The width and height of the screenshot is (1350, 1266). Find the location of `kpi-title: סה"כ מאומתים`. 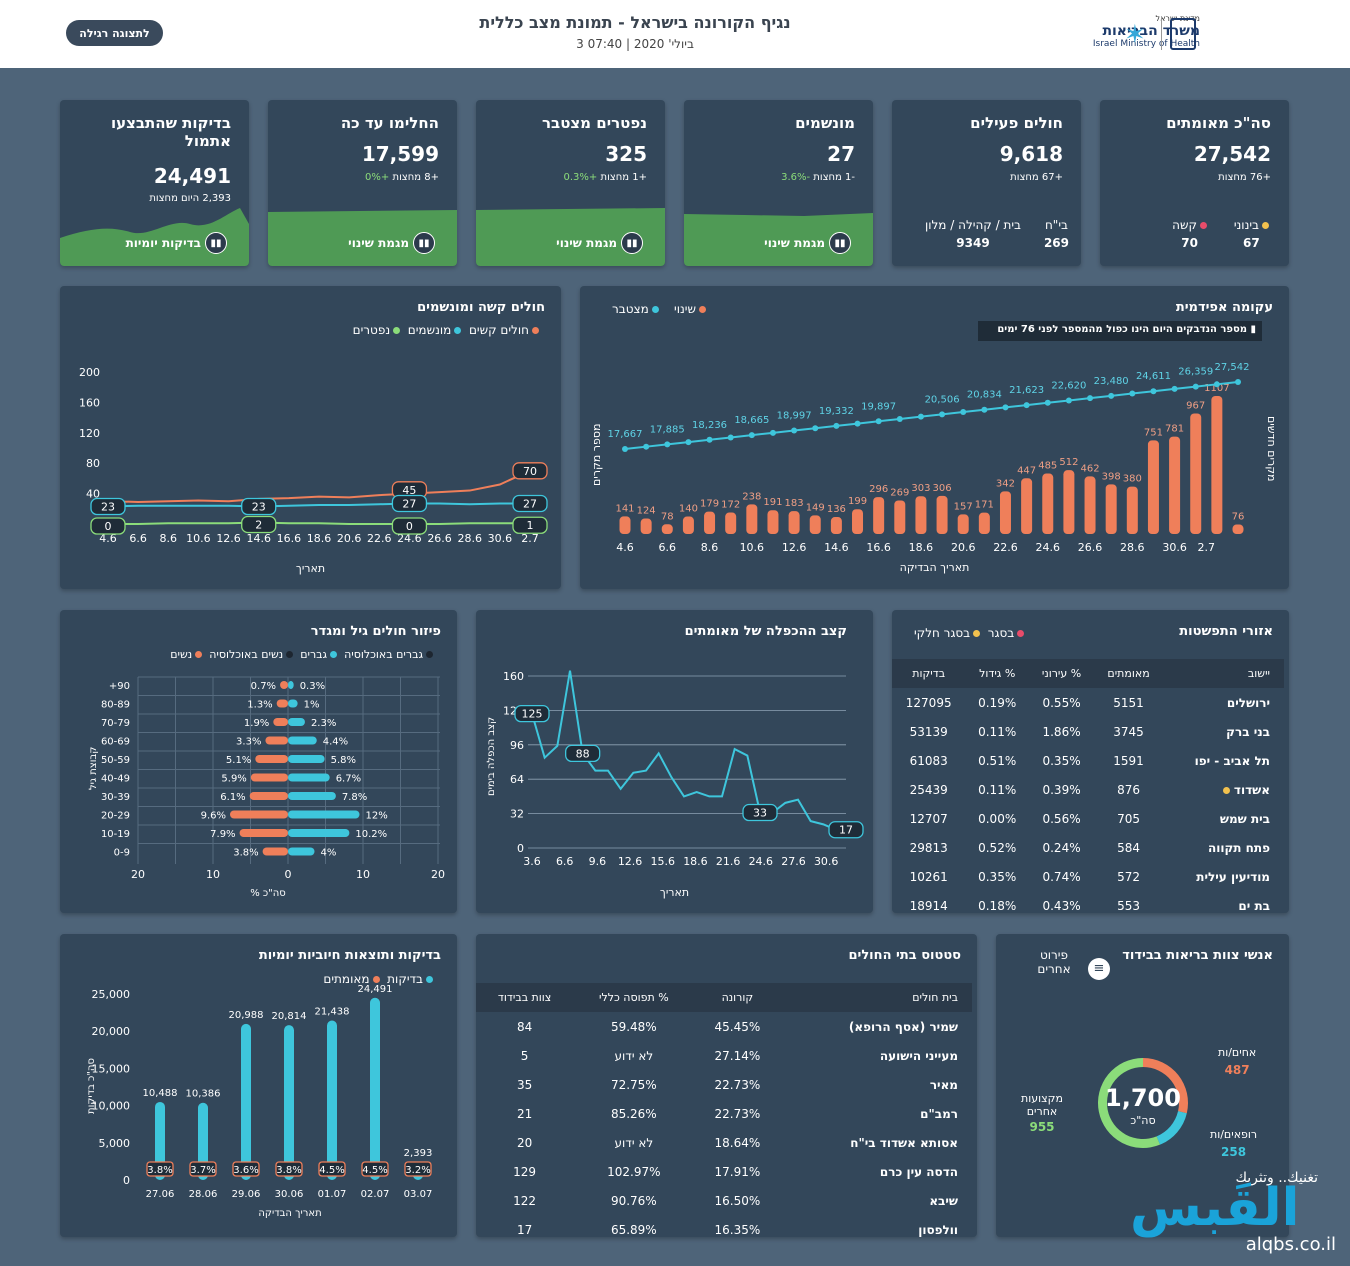

kpi-title: סה"כ מאומתים is located at coordinates (1218, 123).